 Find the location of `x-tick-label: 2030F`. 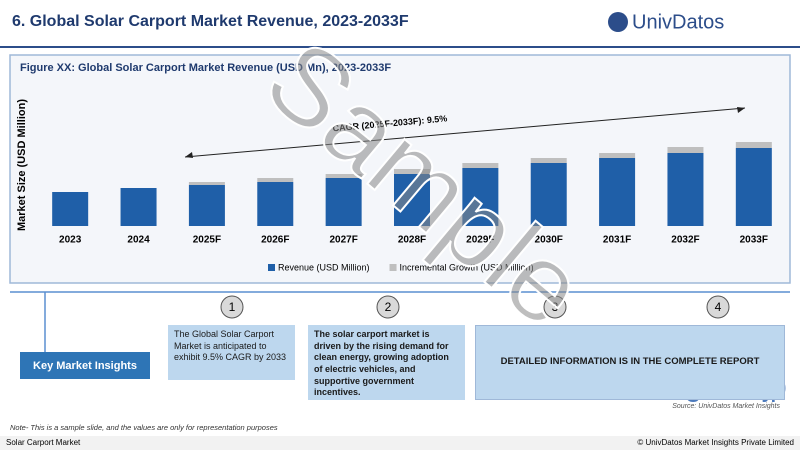

x-tick-label: 2030F is located at coordinates (549, 240).